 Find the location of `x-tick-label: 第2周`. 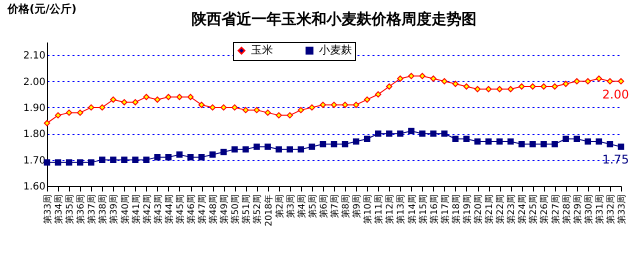

x-tick-label: 第2周 is located at coordinates (280, 206).